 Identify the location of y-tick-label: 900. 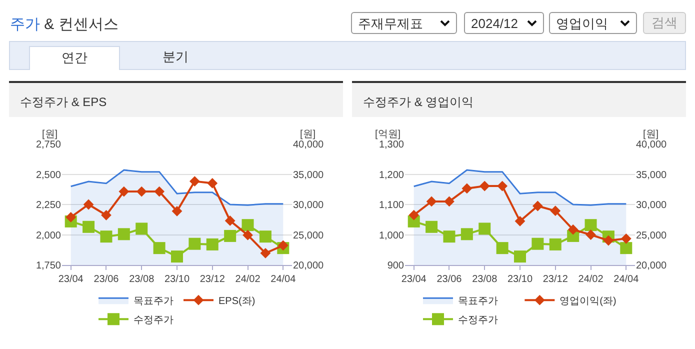
(395, 266).